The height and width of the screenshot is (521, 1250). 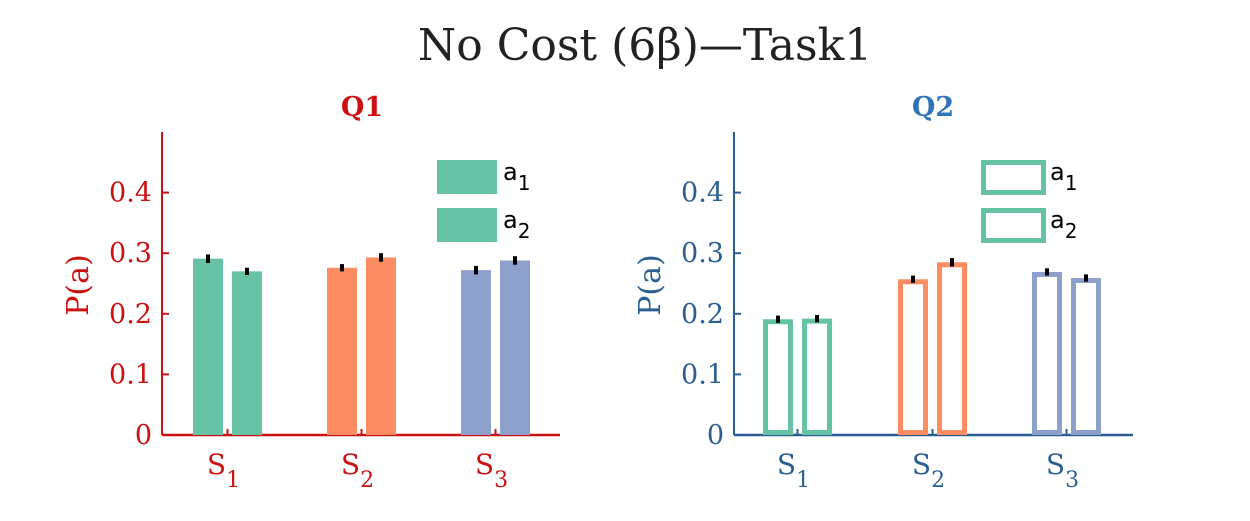 What do you see at coordinates (362, 107) in the screenshot?
I see `panel-title: Q1` at bounding box center [362, 107].